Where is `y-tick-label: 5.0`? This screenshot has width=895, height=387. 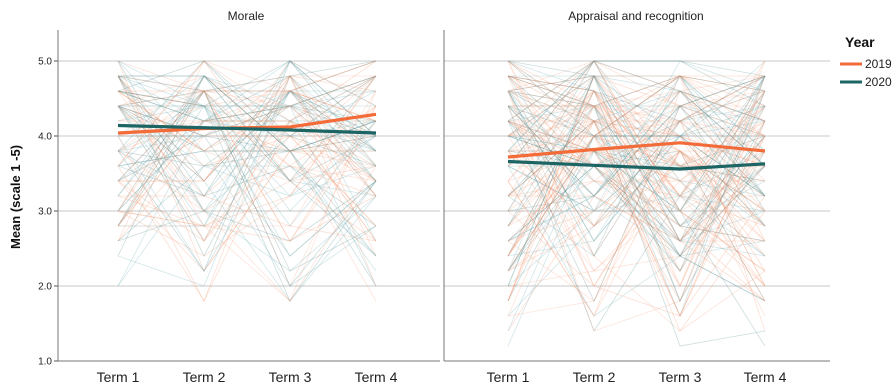 y-tick-label: 5.0 is located at coordinates (45, 62).